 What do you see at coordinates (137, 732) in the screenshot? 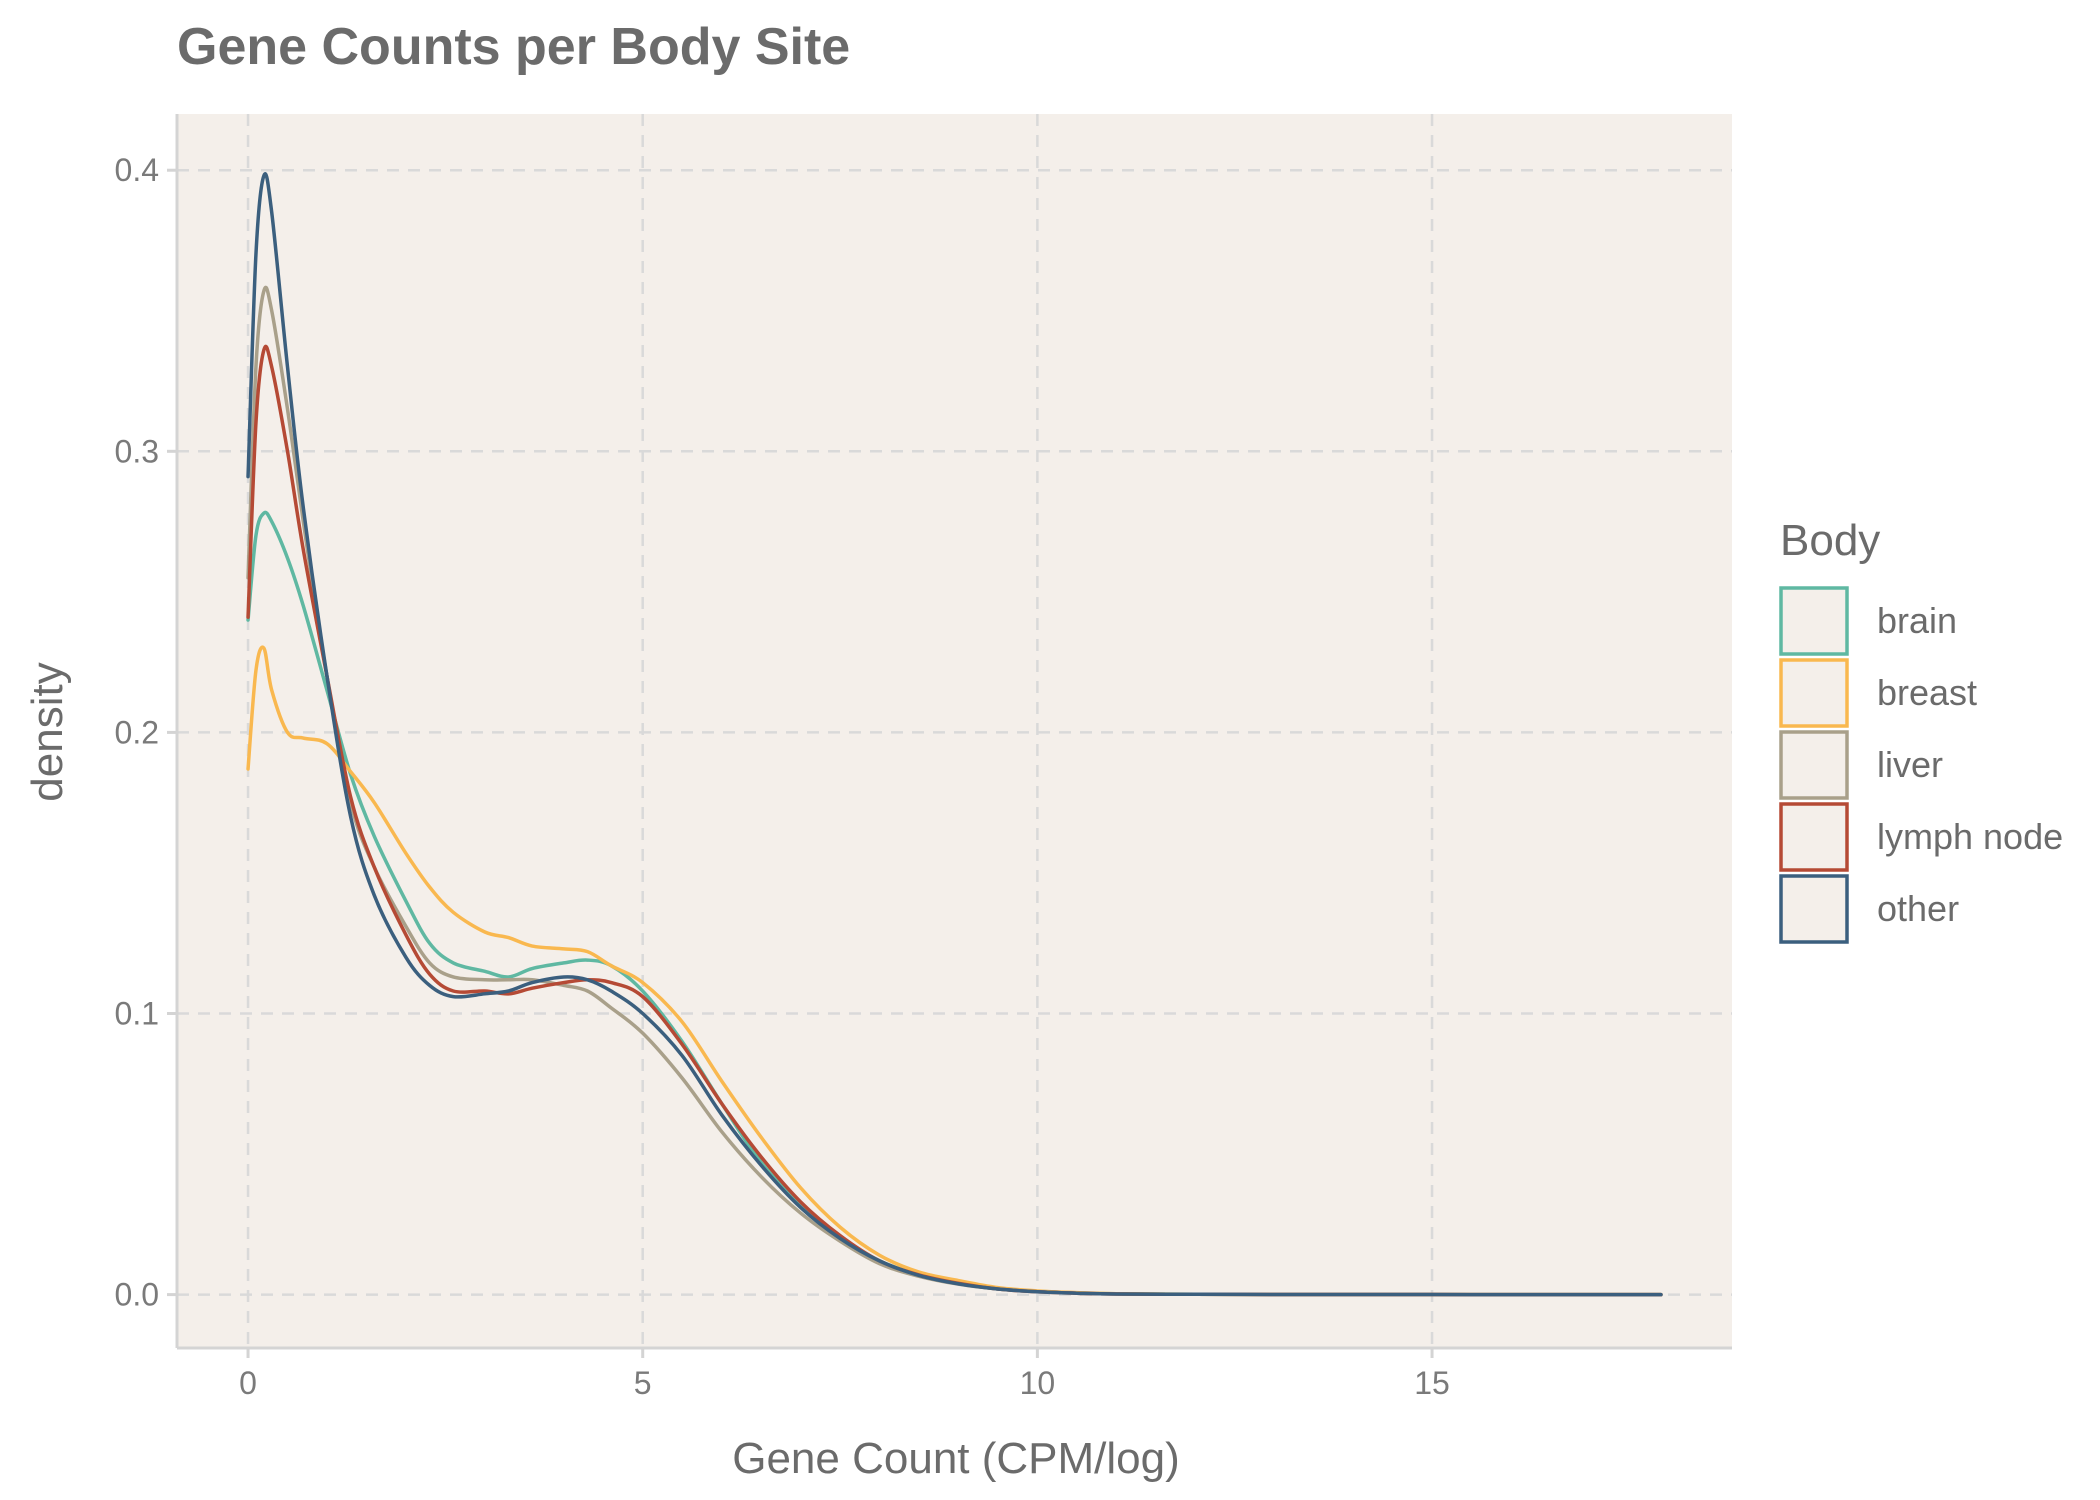
I see `y-tick-label: 0.2` at bounding box center [137, 732].